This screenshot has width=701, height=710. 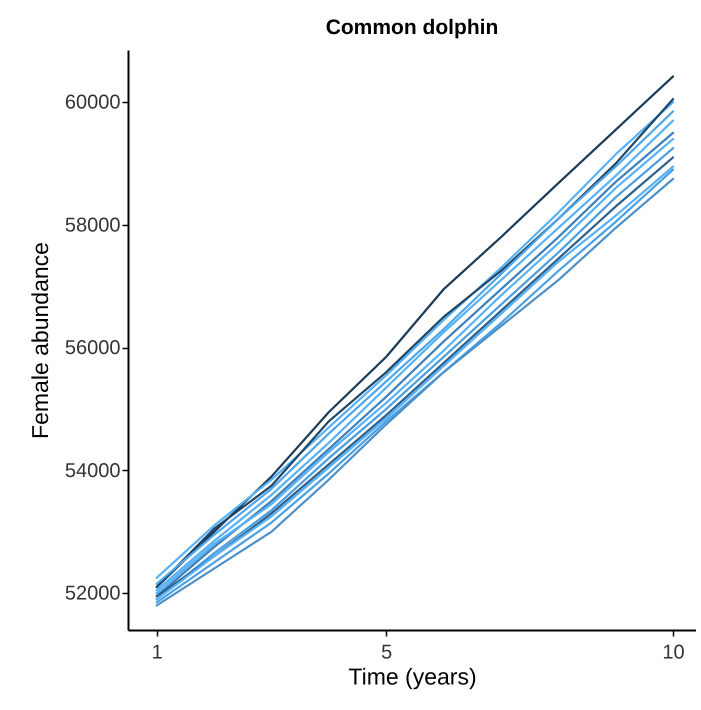 What do you see at coordinates (412, 27) in the screenshot?
I see `chart-title: Common dolphin` at bounding box center [412, 27].